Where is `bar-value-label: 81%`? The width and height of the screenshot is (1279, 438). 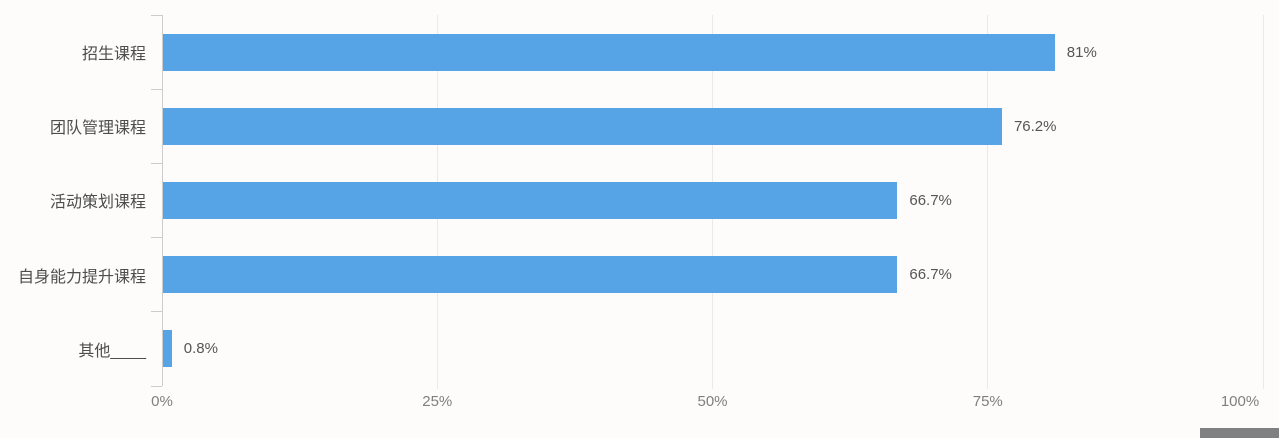 bar-value-label: 81% is located at coordinates (1081, 52).